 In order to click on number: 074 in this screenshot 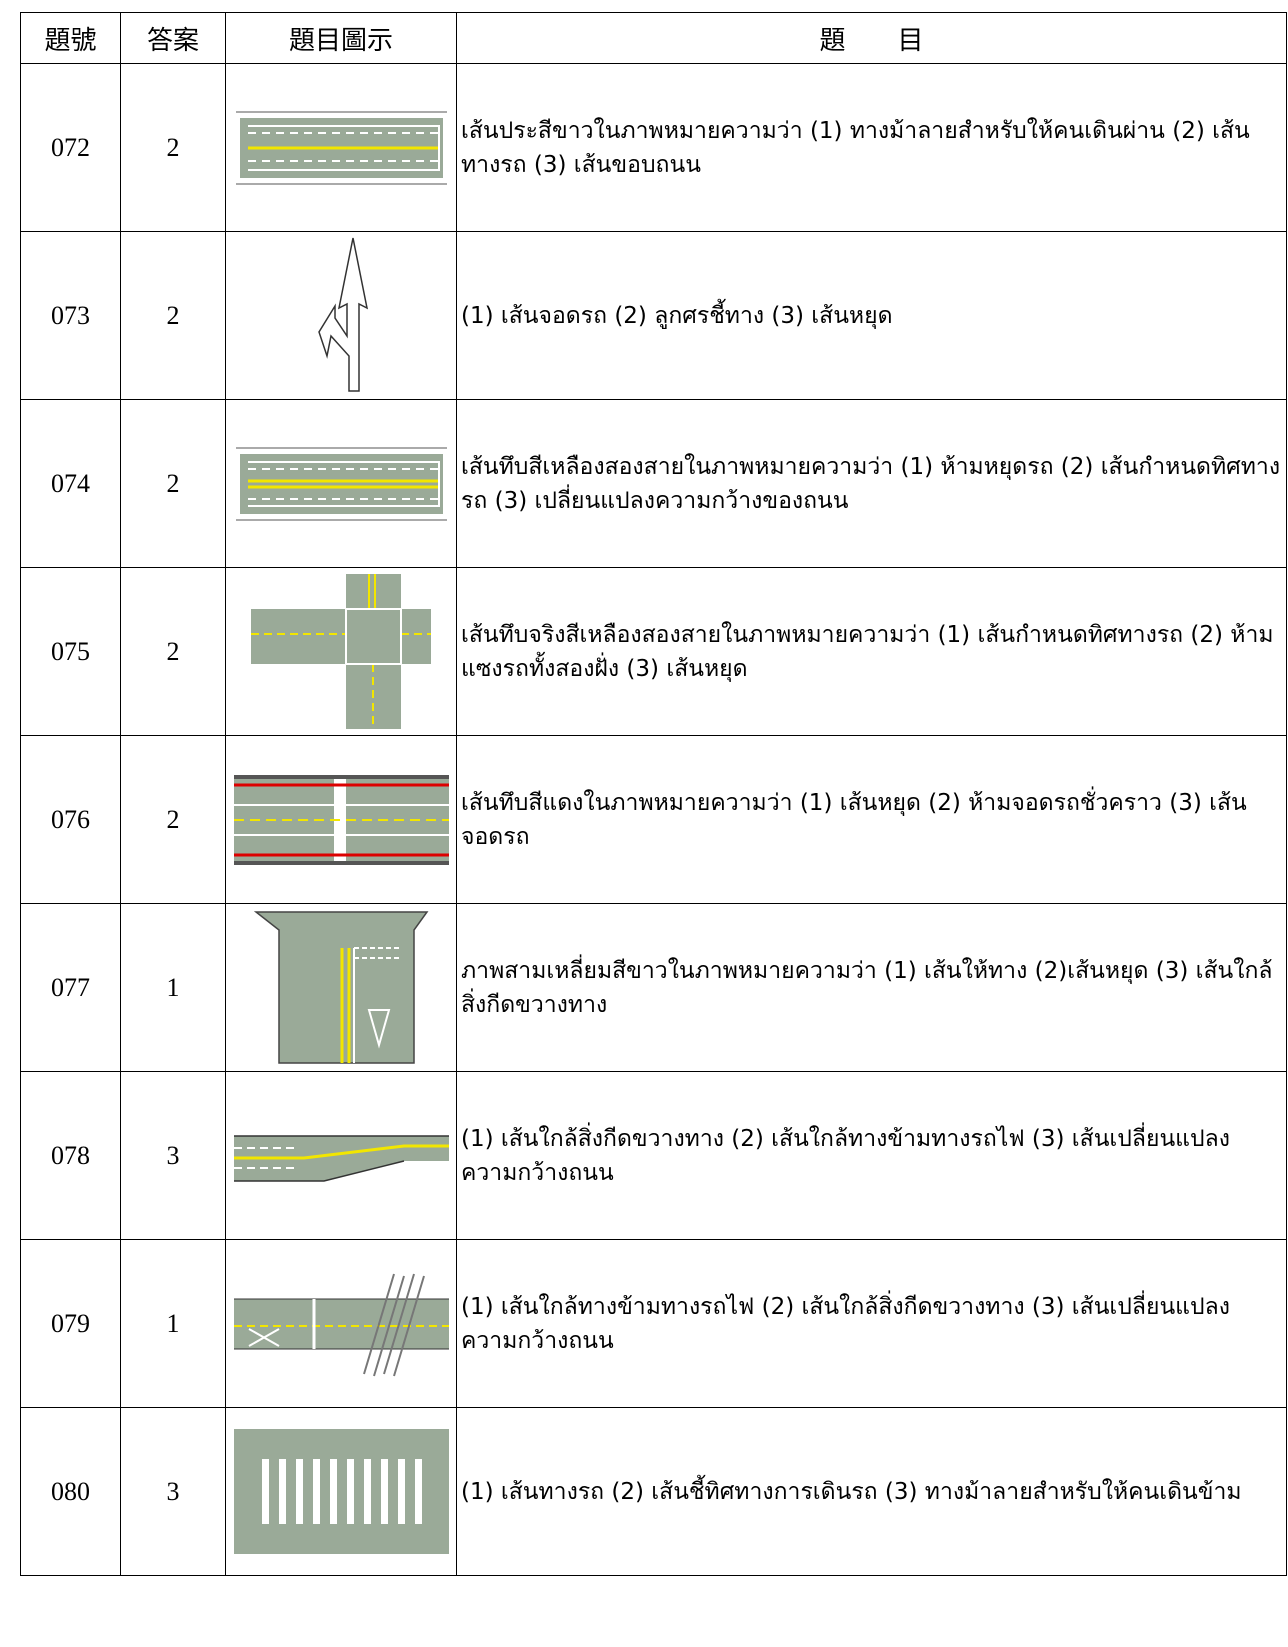, I will do `click(70, 483)`.